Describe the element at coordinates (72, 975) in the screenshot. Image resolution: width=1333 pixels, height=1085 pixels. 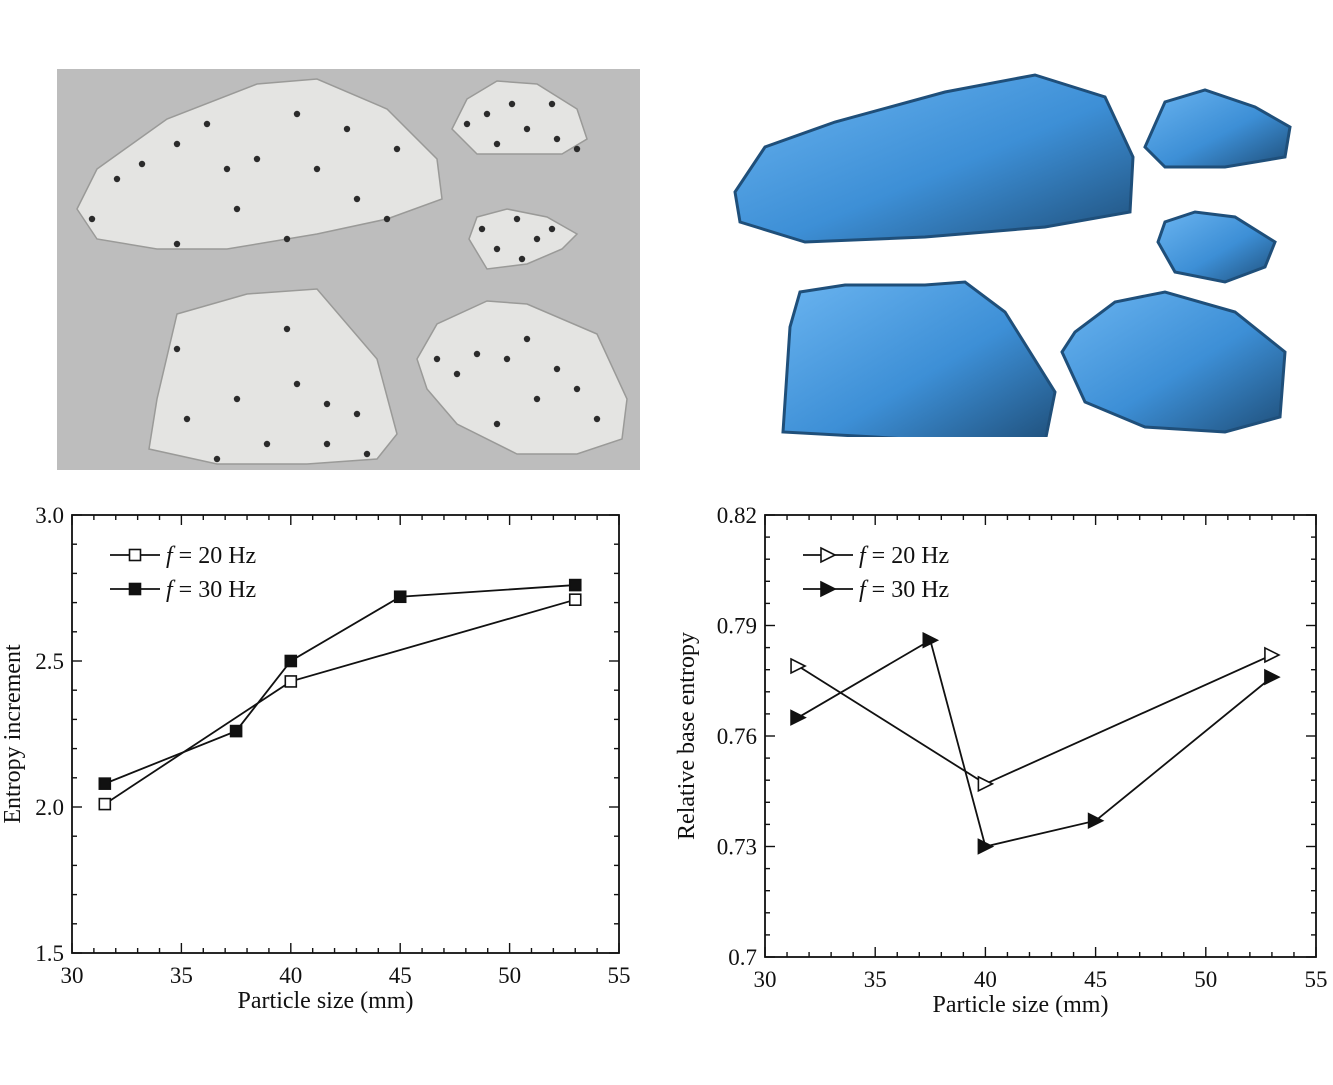
I see `x-tick-label: 30` at that location.